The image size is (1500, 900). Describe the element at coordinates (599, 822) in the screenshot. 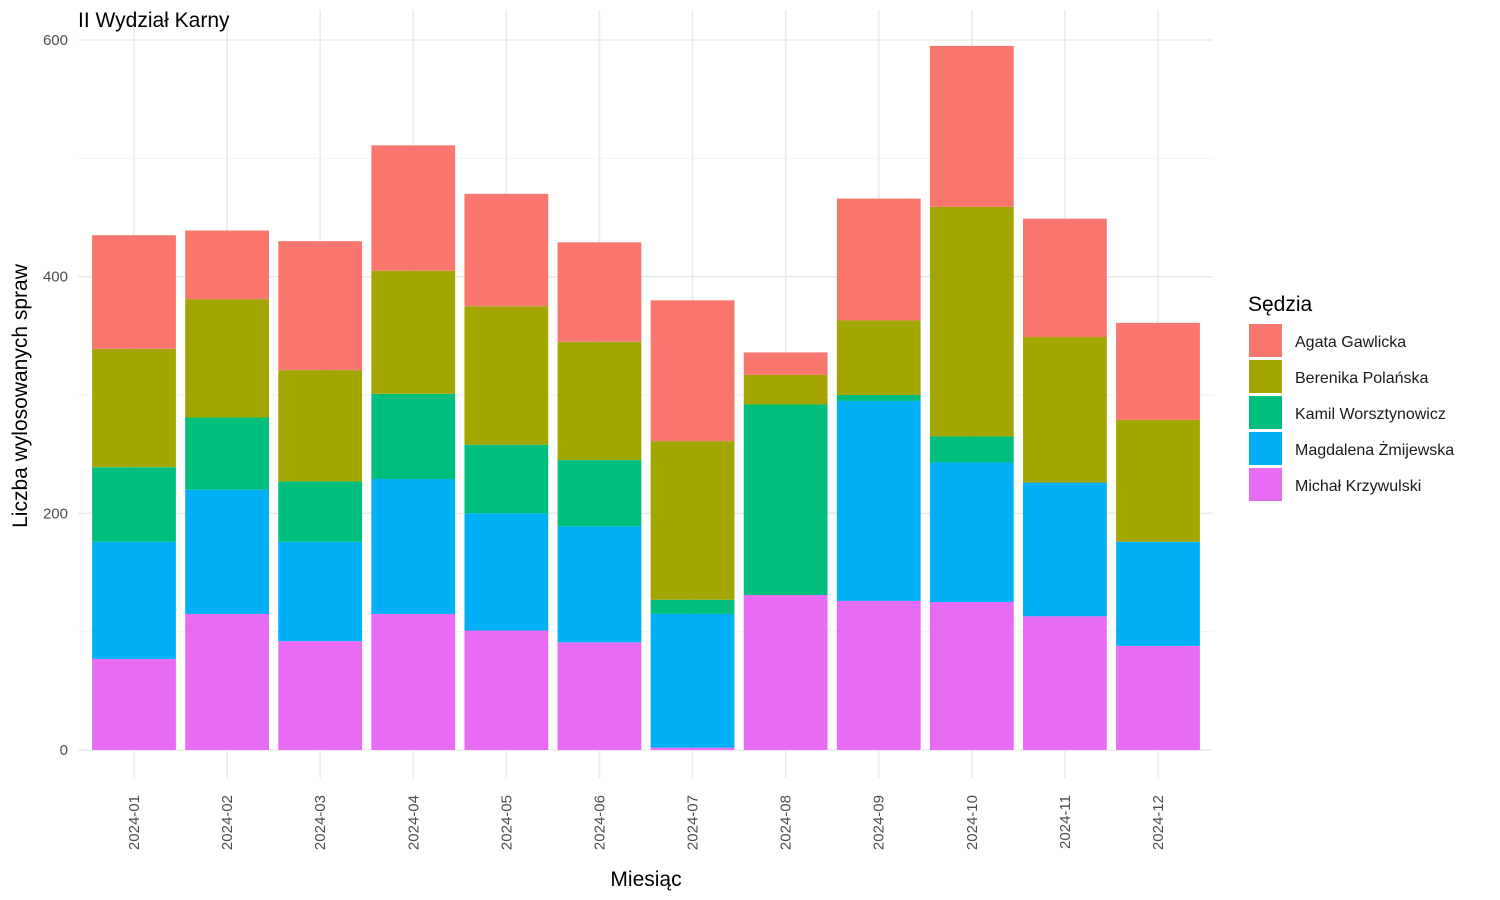

I see `x-tick-label: 2024-06` at that location.